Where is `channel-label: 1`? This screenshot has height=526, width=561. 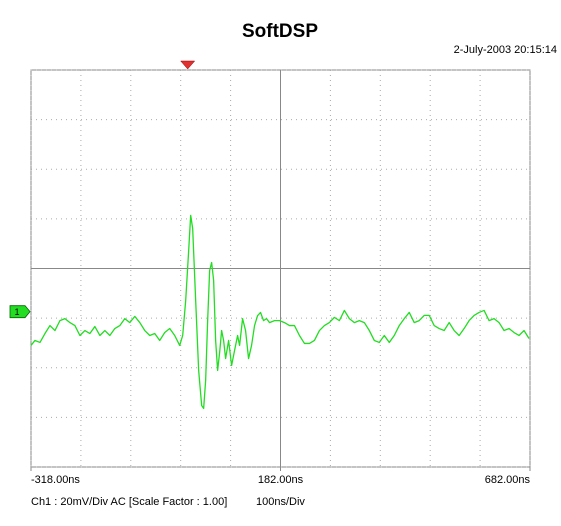 channel-label: 1 is located at coordinates (16, 312).